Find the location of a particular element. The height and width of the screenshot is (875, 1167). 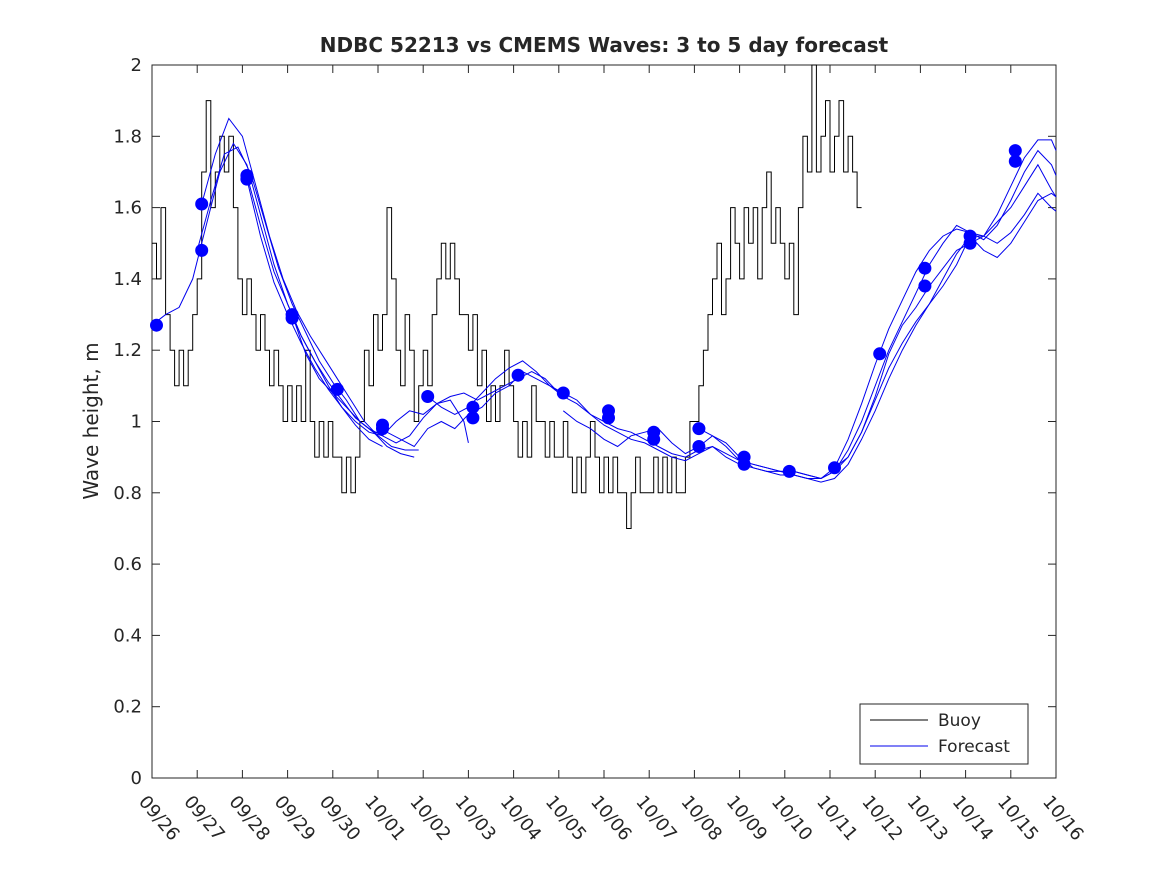

y-tick-label: 1.8 is located at coordinates (127, 136).